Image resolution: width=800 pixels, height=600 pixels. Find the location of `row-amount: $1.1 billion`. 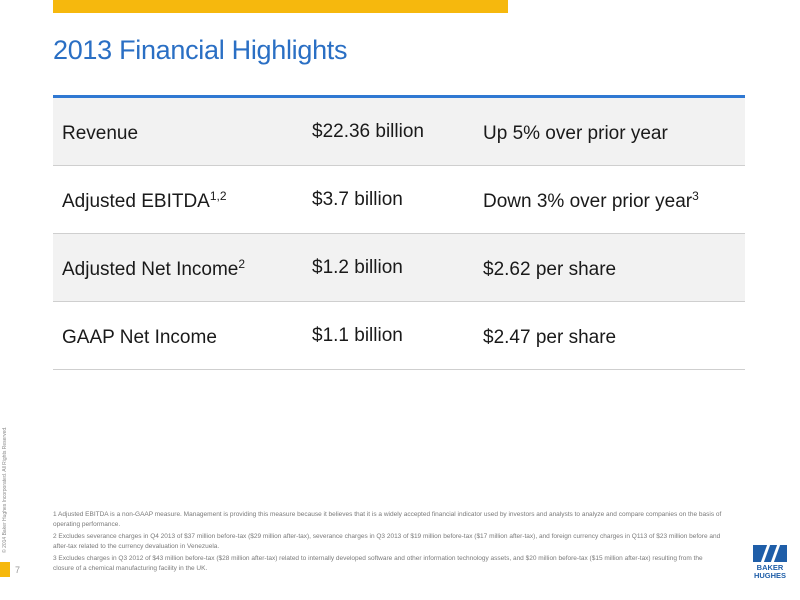

row-amount: $1.1 billion is located at coordinates (357, 335).